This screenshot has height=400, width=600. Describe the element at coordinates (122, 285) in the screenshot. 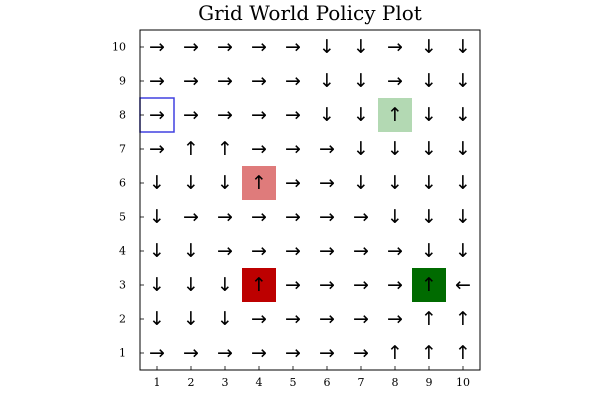

I see `y-tick-label: 3` at that location.